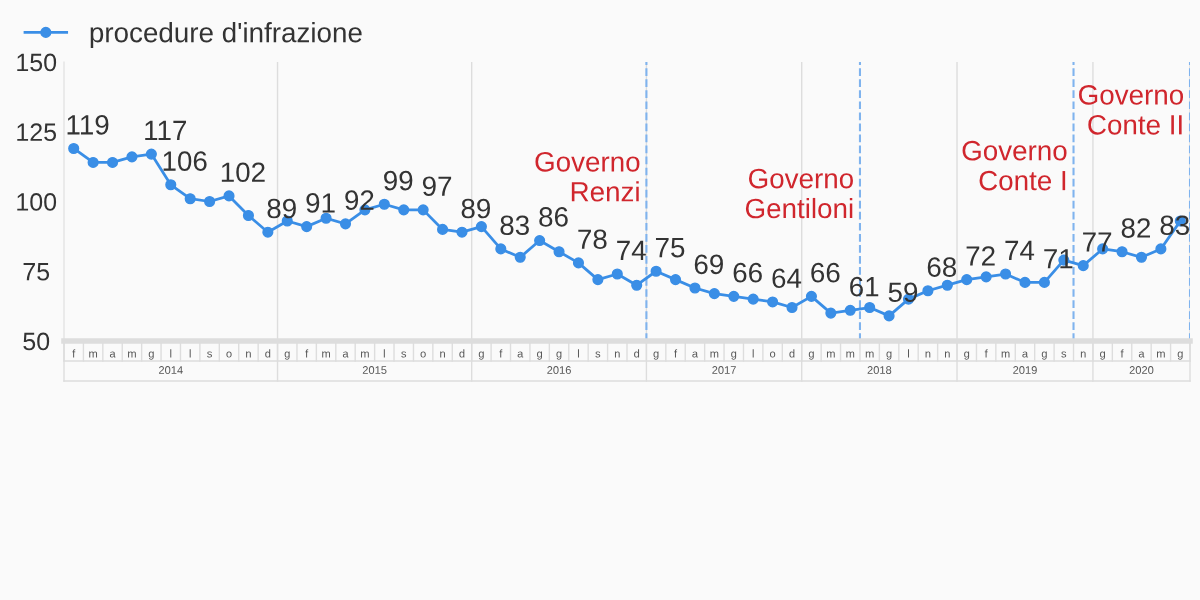  Describe the element at coordinates (514, 225) in the screenshot. I see `data-label: 83` at that location.